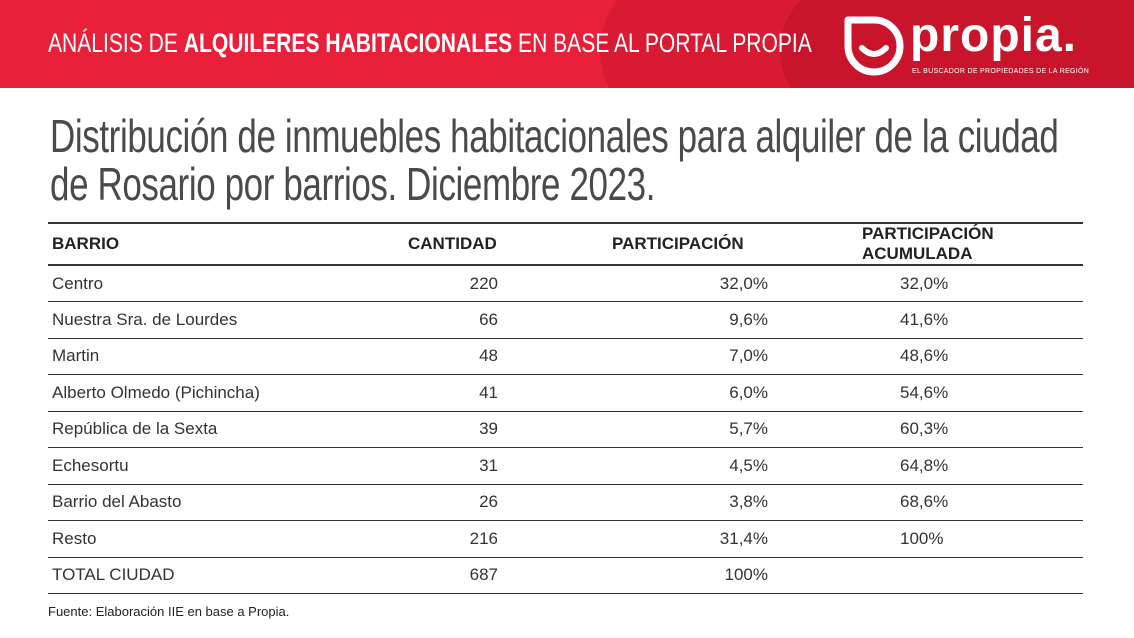  I want to click on cell-cantidad: 26, so click(470, 502).